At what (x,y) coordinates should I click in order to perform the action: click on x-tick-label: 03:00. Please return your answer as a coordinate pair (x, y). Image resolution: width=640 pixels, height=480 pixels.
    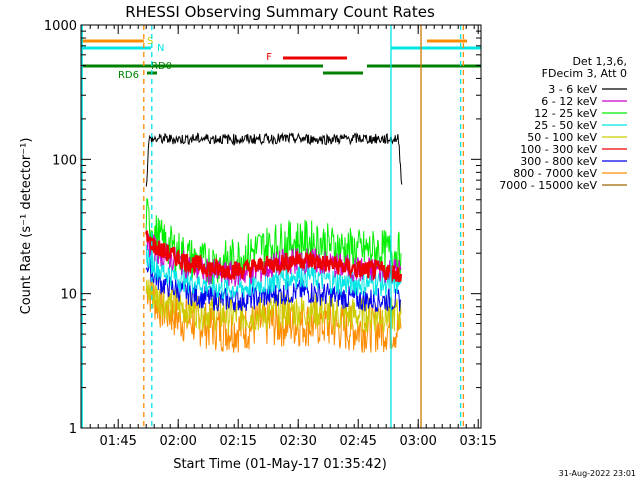
    Looking at the image, I should click on (417, 441).